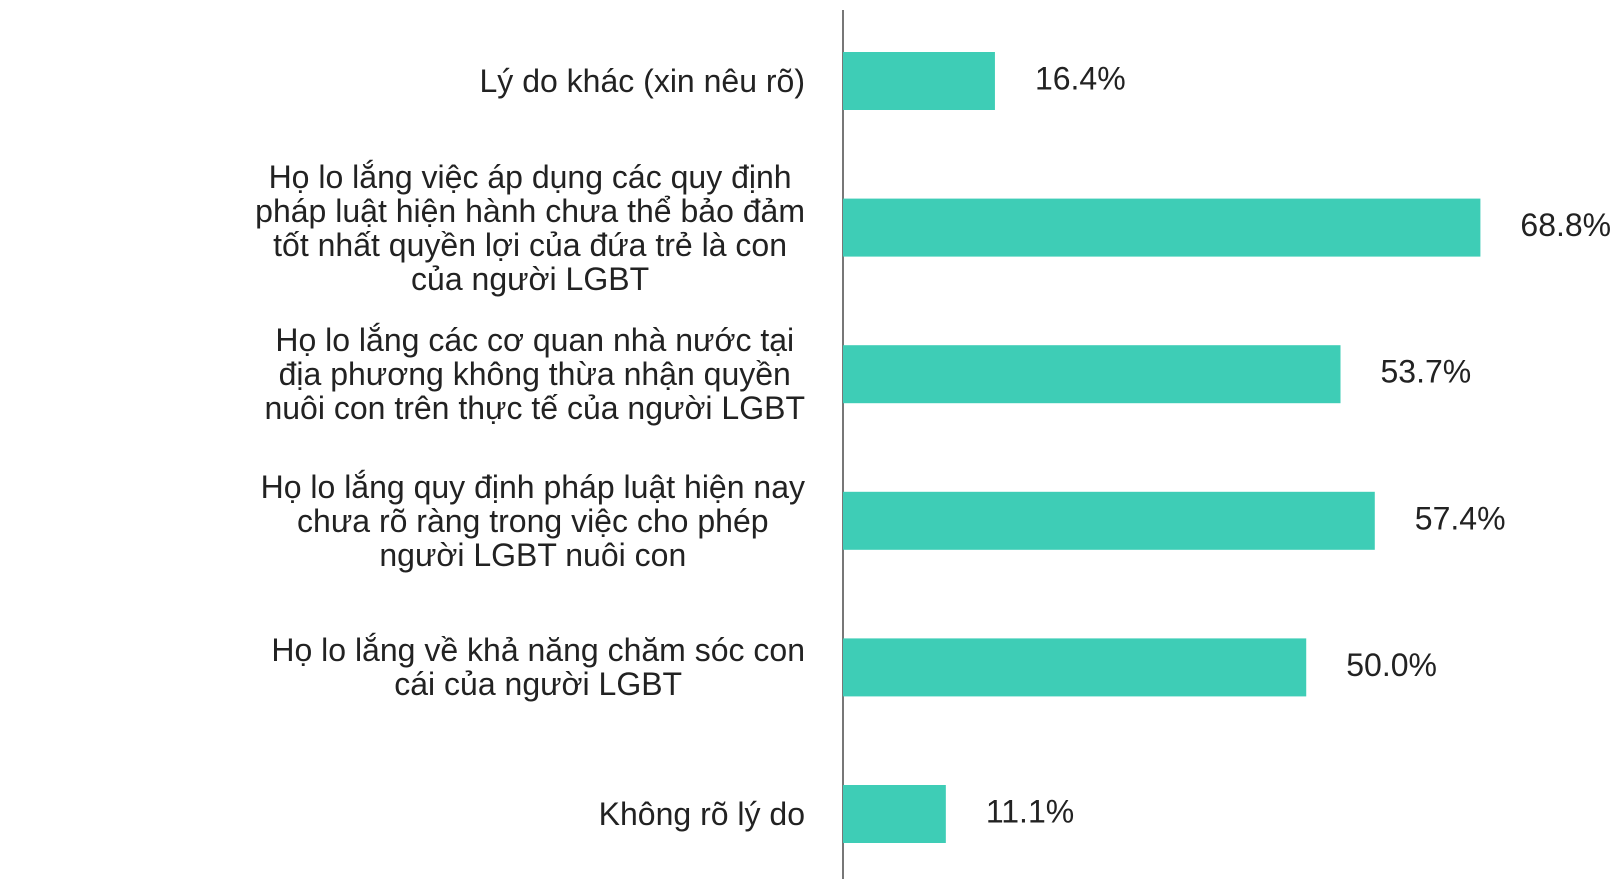 The width and height of the screenshot is (1624, 879). Describe the element at coordinates (642, 81) in the screenshot. I see `category-text: Lý do khác (xin nêu rõ)` at that location.